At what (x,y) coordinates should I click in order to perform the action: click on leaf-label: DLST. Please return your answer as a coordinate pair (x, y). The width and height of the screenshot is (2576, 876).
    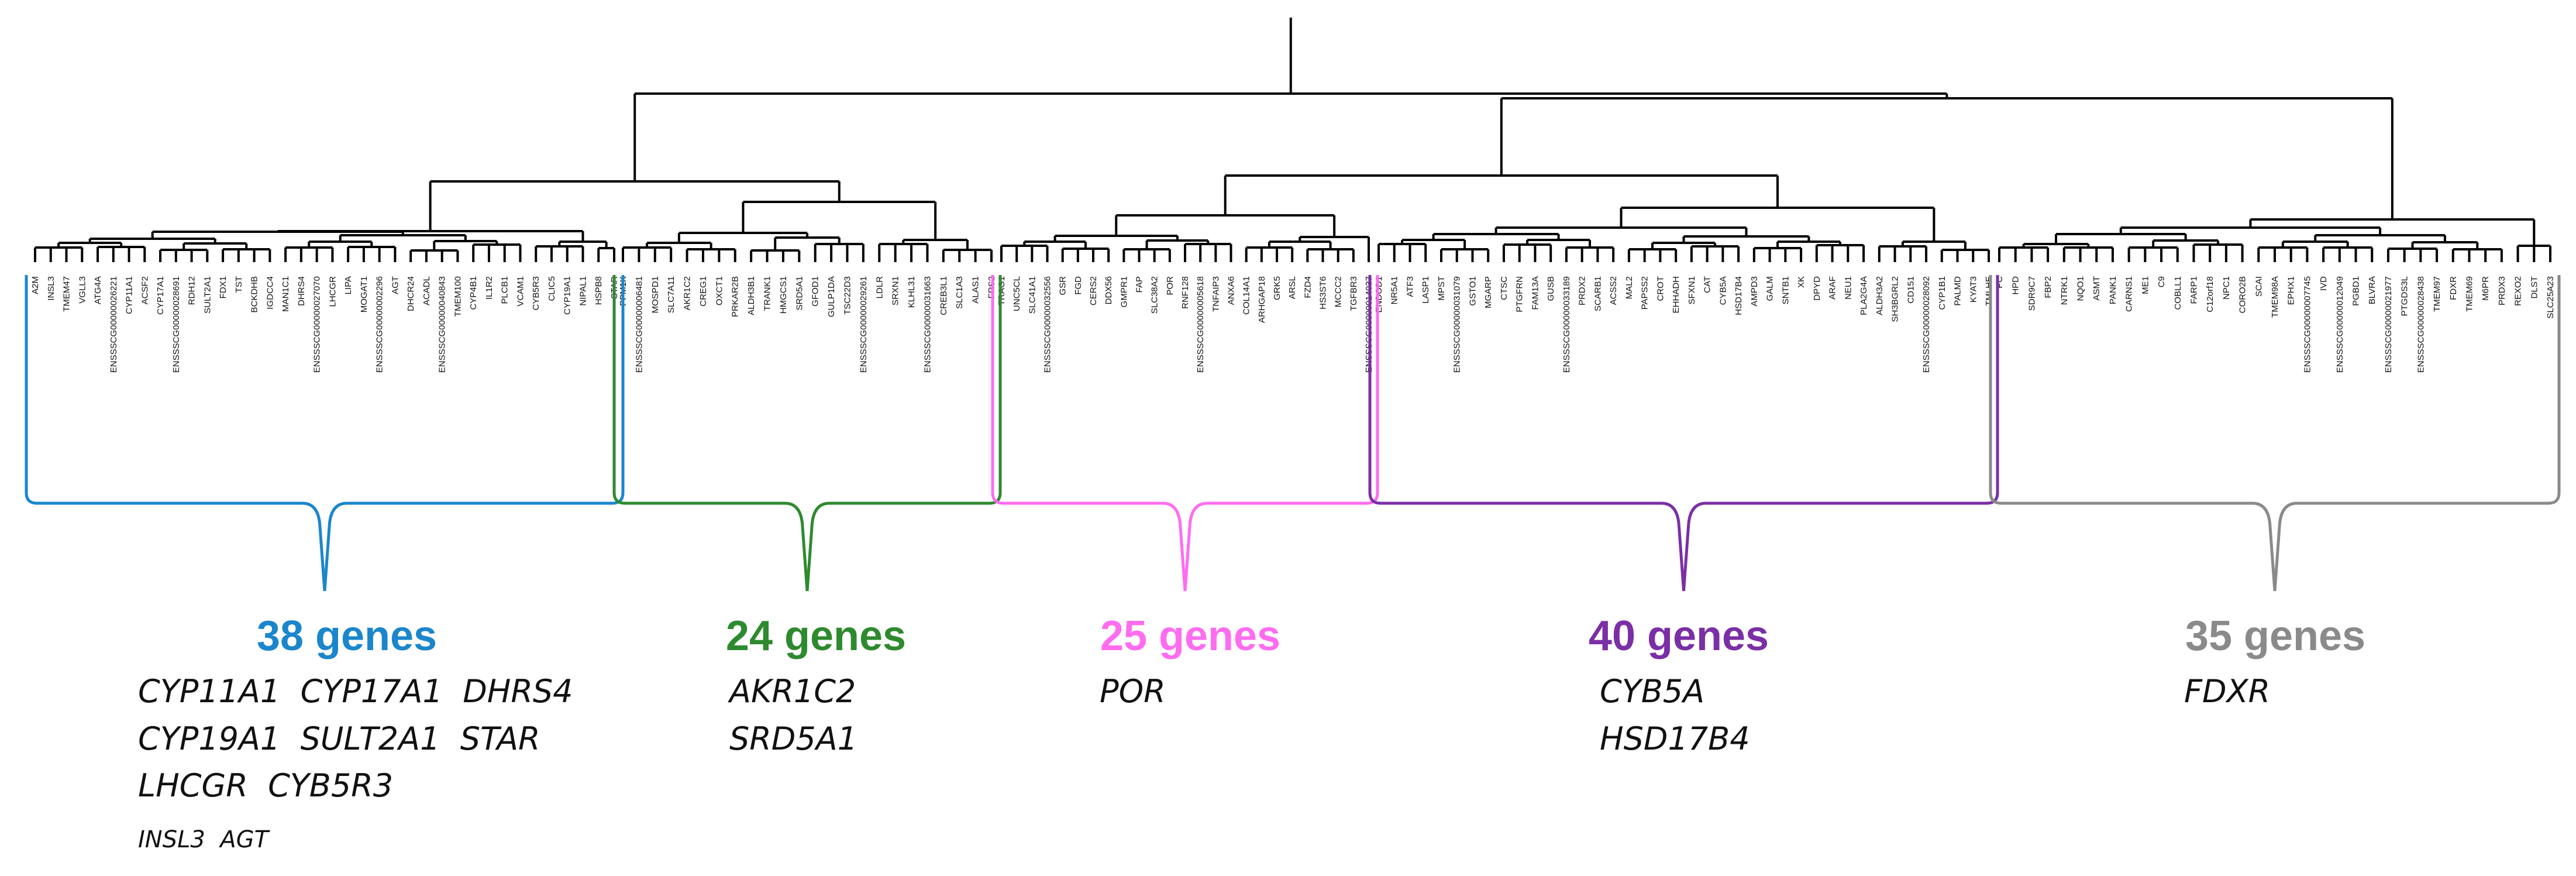
    Looking at the image, I should click on (2534, 287).